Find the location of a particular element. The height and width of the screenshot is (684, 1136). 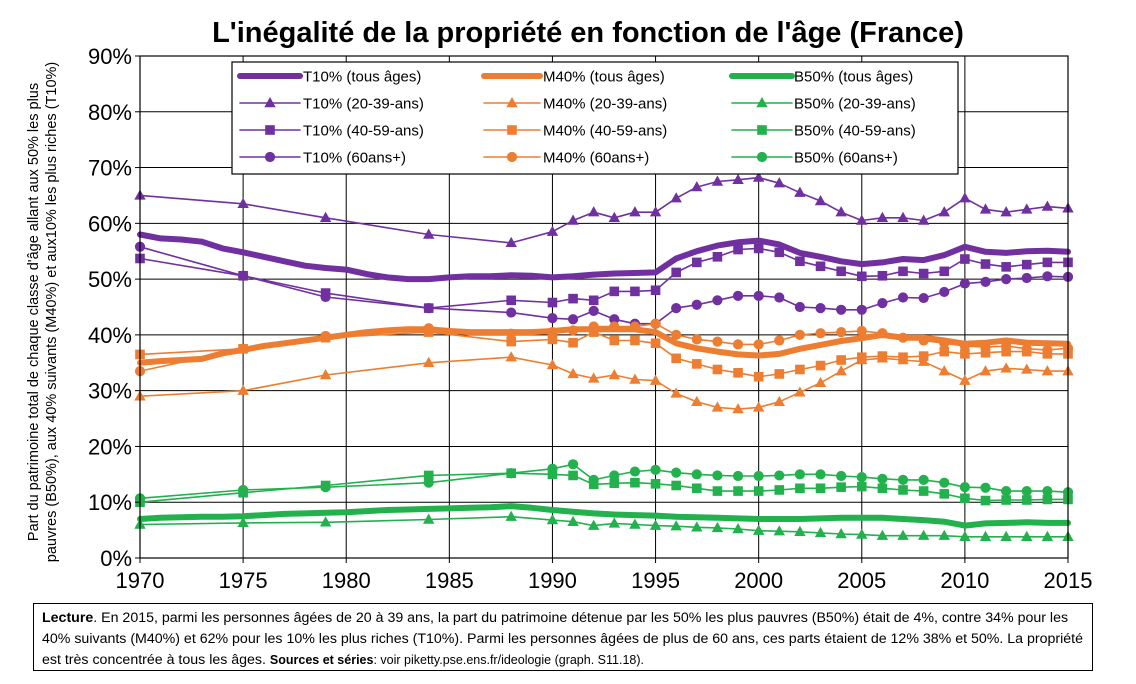

legend-label: B50% (tous âges) is located at coordinates (853, 77).